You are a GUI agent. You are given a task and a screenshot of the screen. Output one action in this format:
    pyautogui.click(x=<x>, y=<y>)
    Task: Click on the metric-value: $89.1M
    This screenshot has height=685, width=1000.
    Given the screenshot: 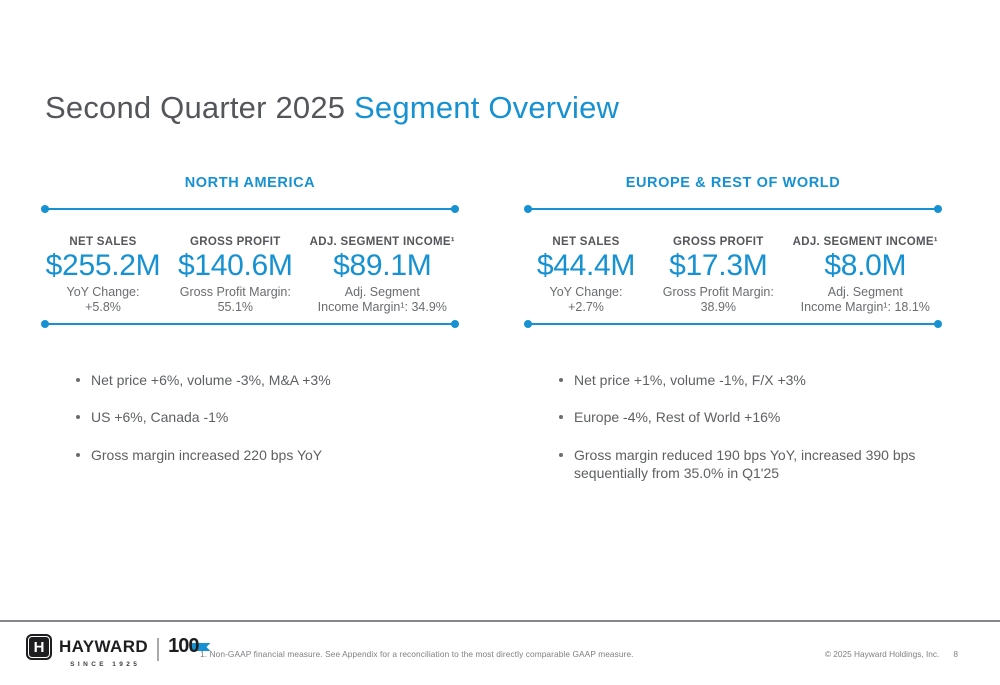 What is the action you would take?
    pyautogui.click(x=382, y=265)
    